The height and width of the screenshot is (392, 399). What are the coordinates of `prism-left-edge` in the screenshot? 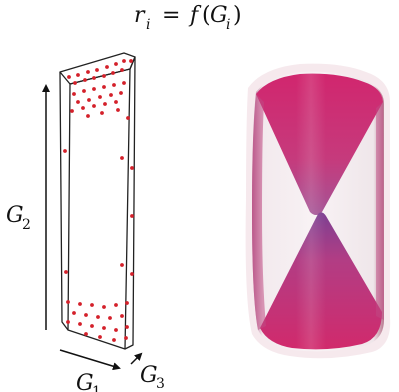 It's located at (64, 201).